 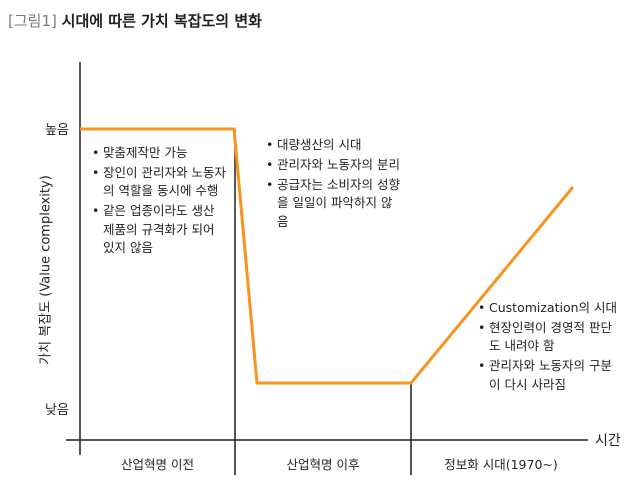 I want to click on figure-number: [그림1], so click(x=32, y=21).